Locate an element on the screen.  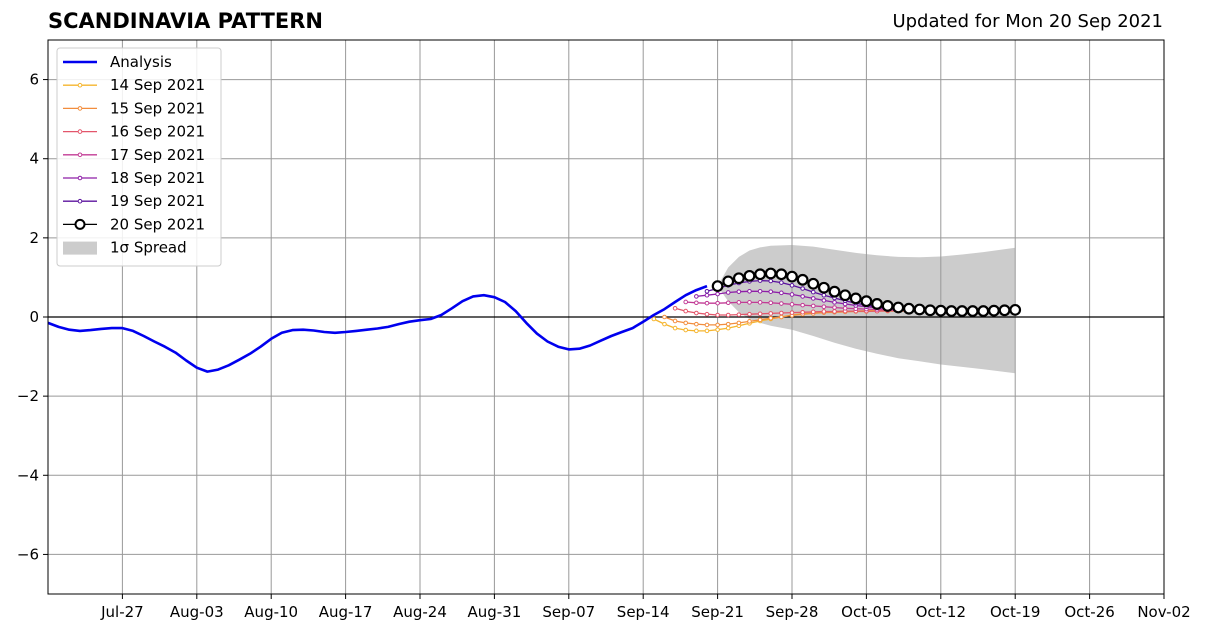
analysis-layer is located at coordinates (377, 328).